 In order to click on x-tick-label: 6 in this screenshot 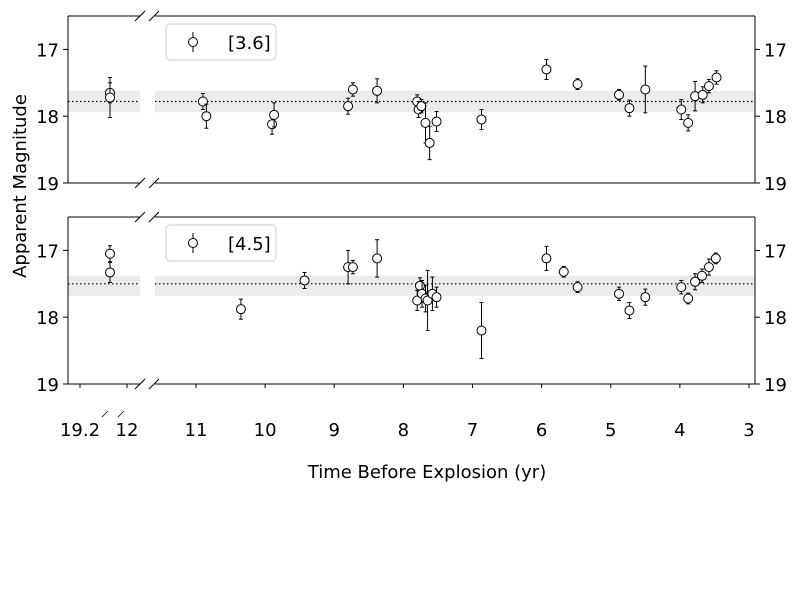, I will do `click(541, 430)`.